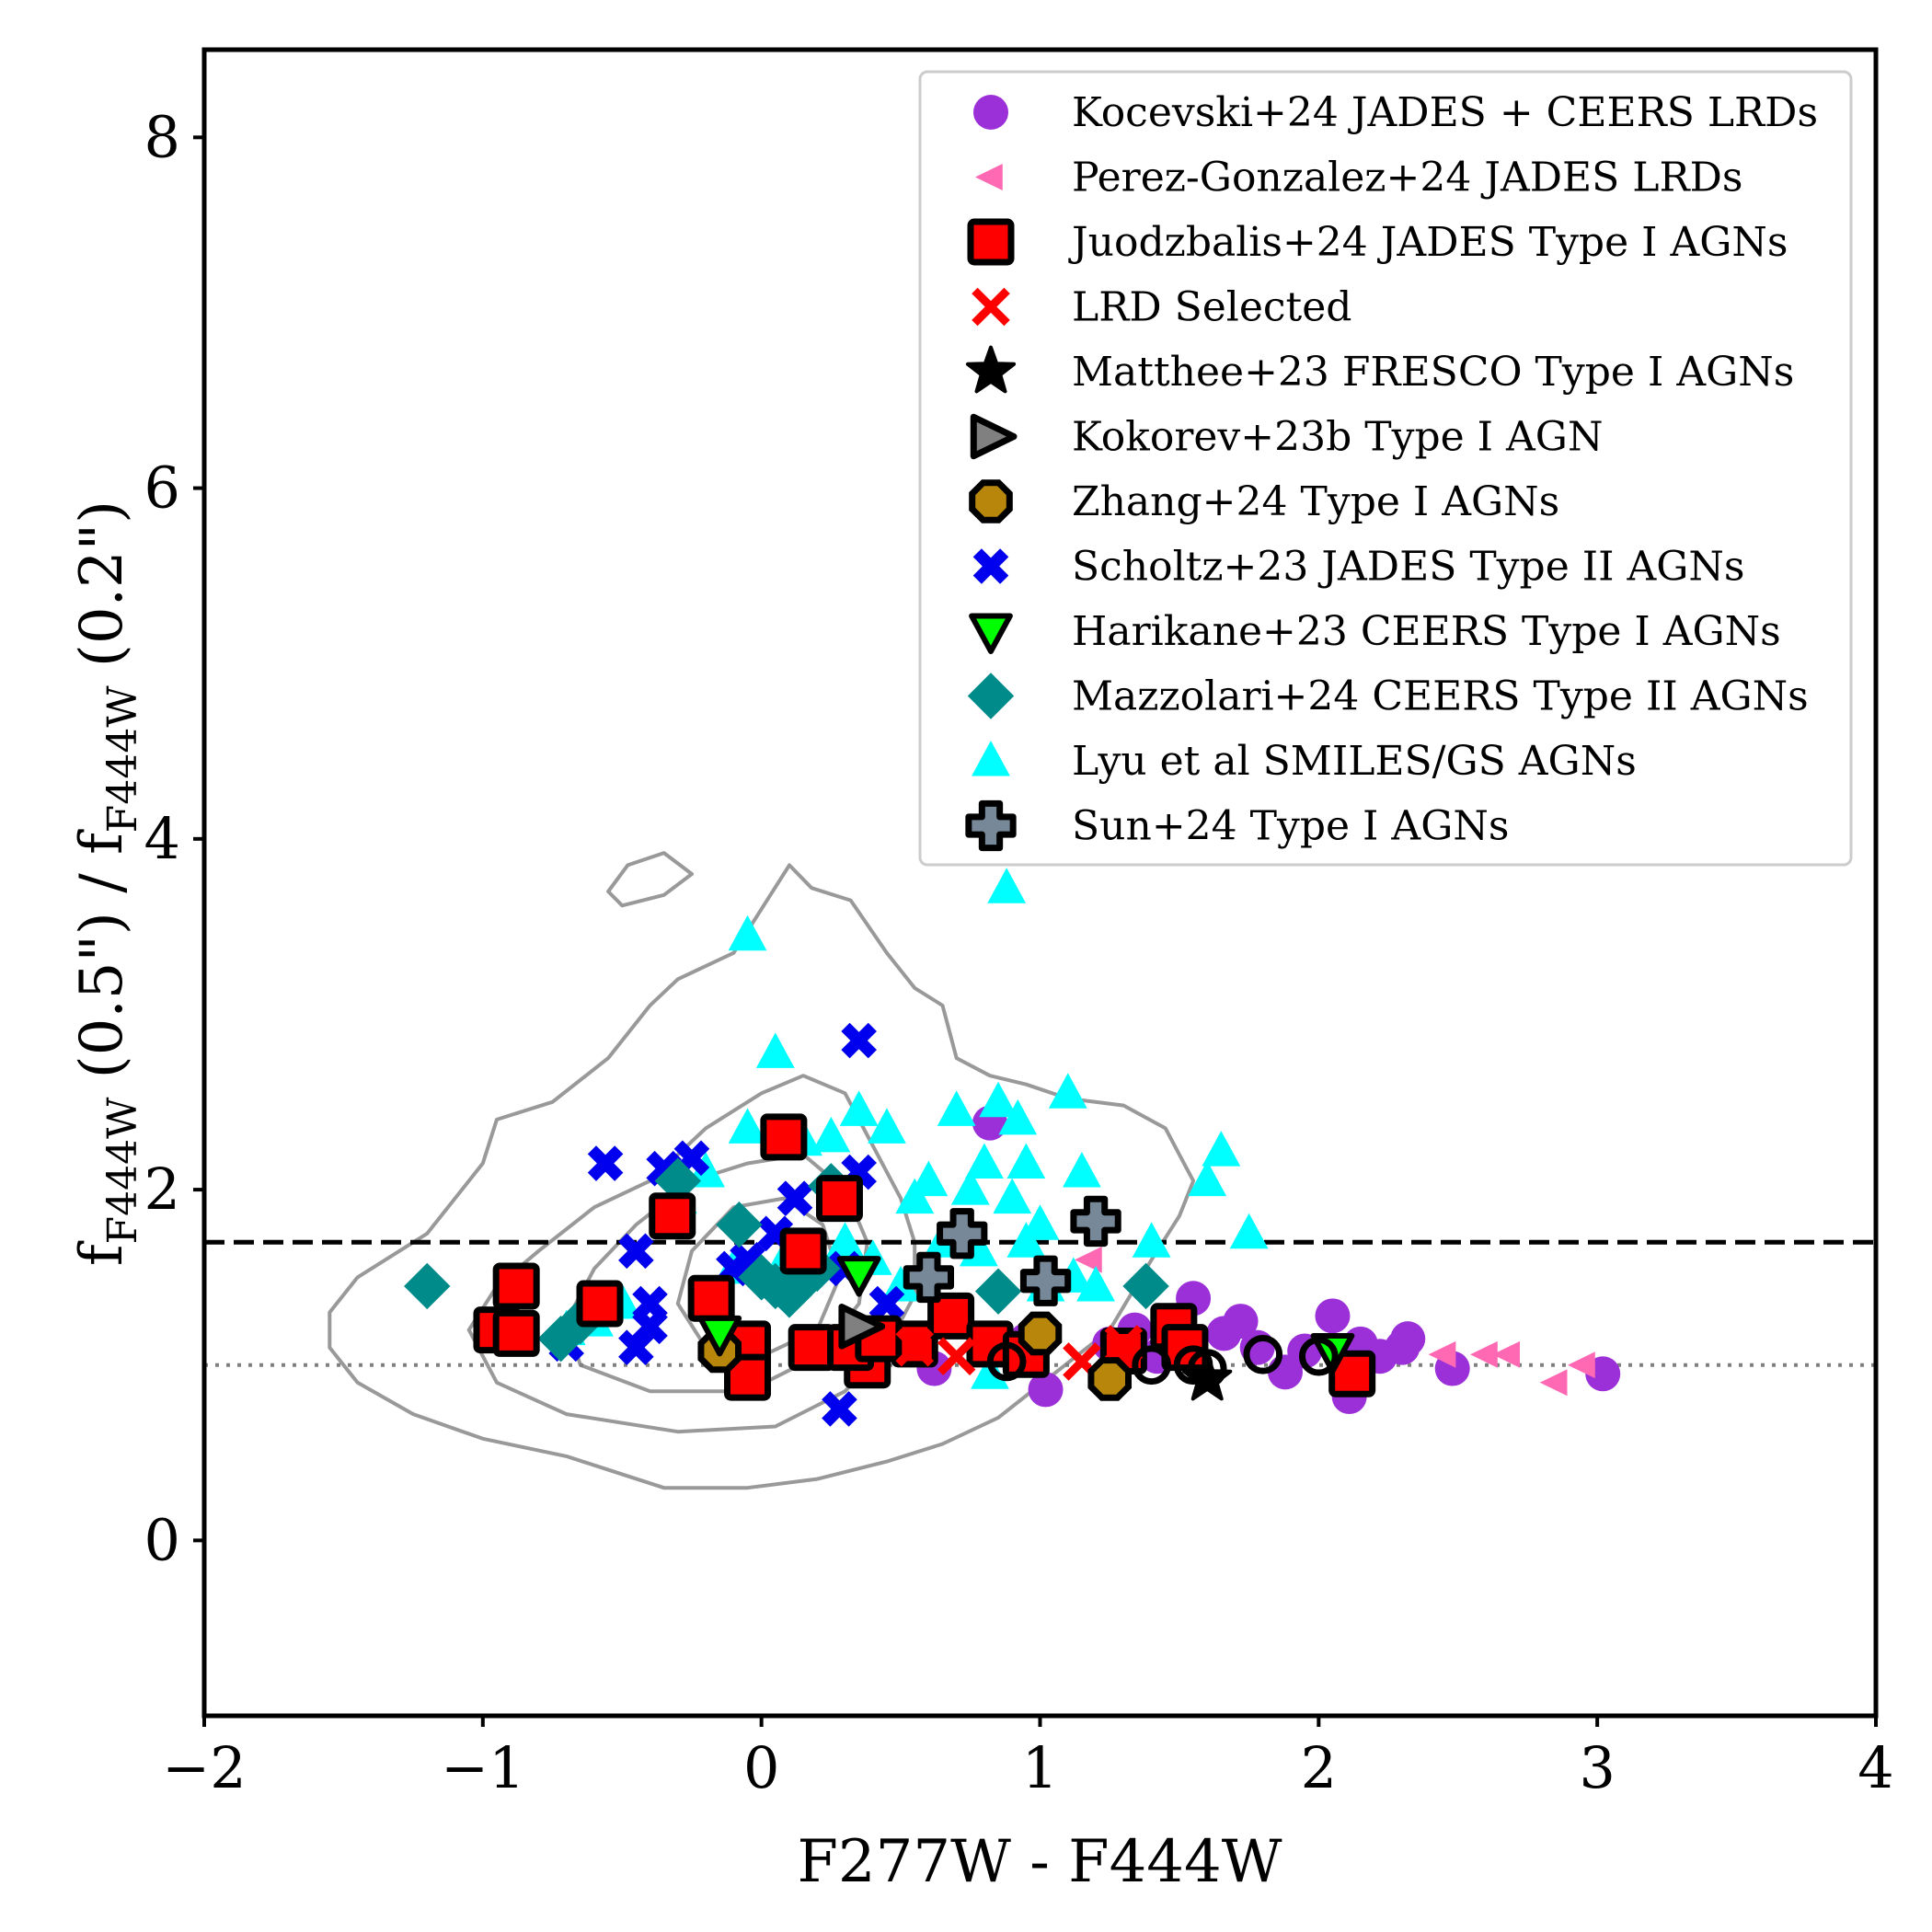 This screenshot has width=1932, height=1932. What do you see at coordinates (204, 1767) in the screenshot?
I see `x-tick-label: −2` at bounding box center [204, 1767].